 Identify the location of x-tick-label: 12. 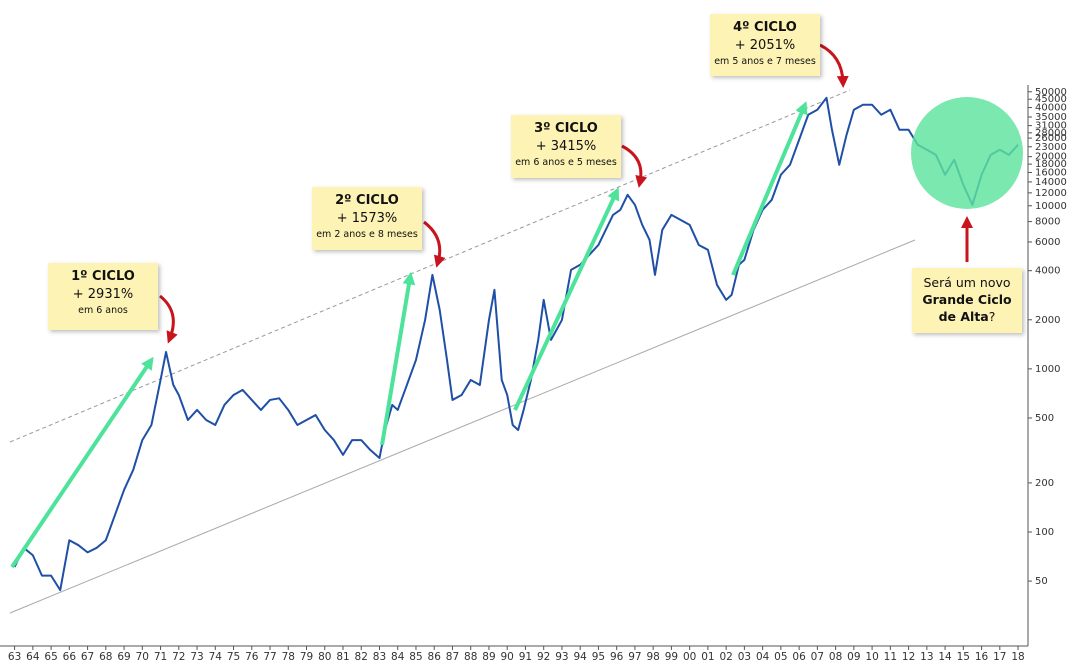
(908, 657).